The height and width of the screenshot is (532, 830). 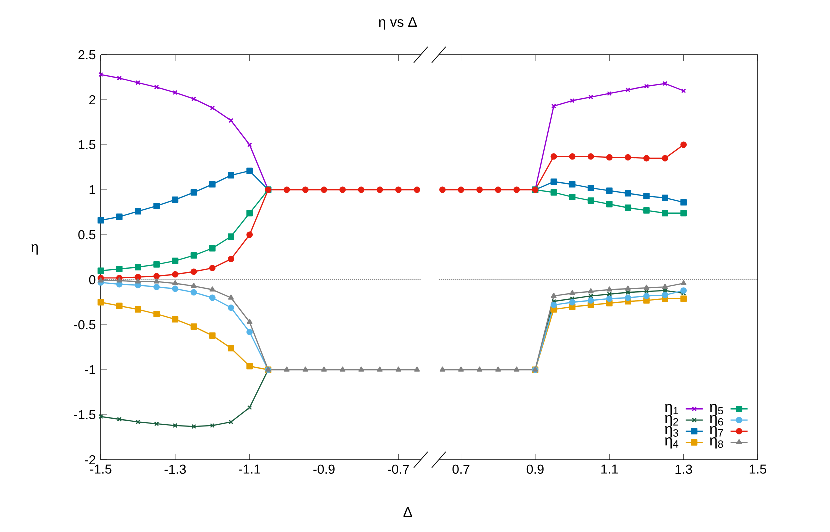 What do you see at coordinates (175, 469) in the screenshot?
I see `x-tick-label: -1.3` at bounding box center [175, 469].